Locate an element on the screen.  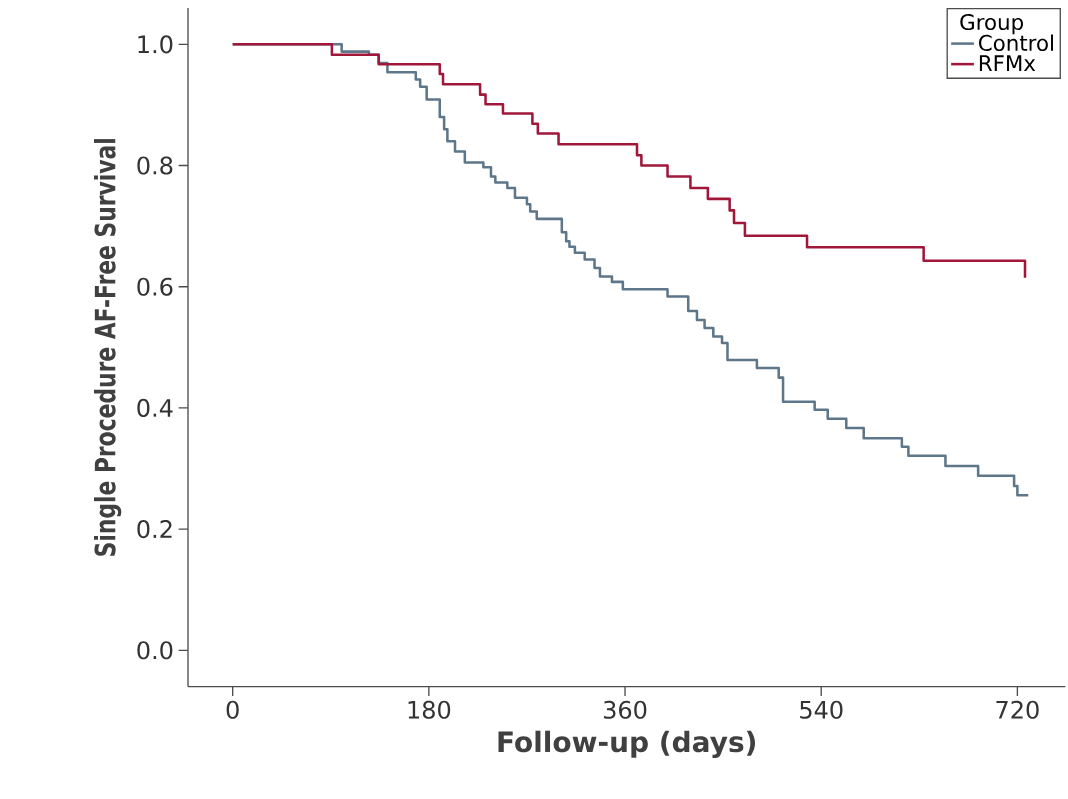
y-axis-title: Single Procedure AF-Free Survival is located at coordinates (107, 348).